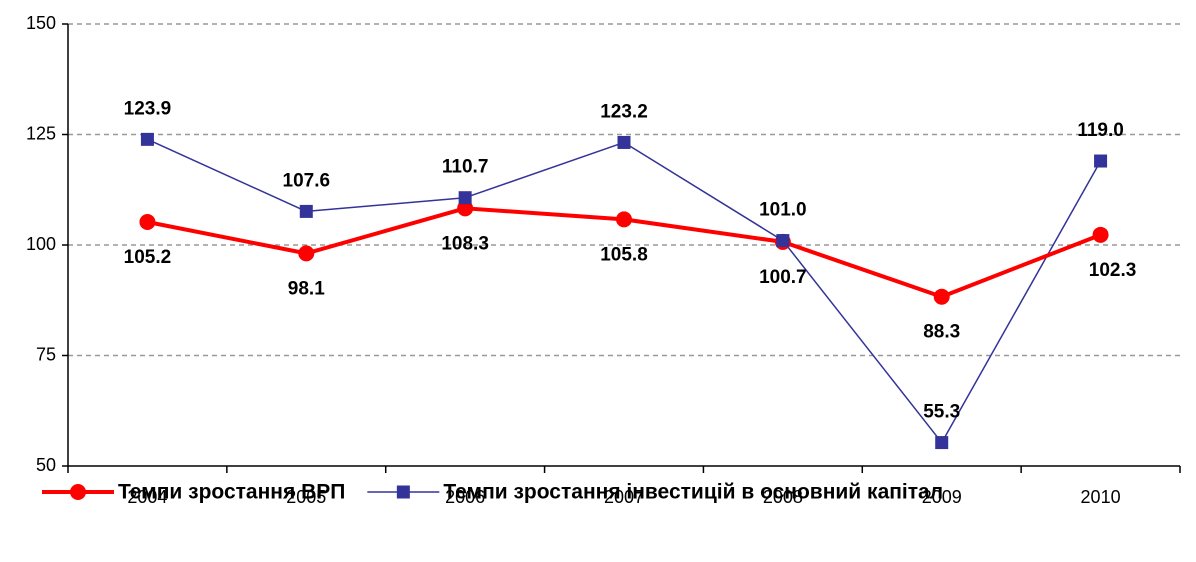  What do you see at coordinates (1101, 497) in the screenshot?
I see `x-tick-label: 2010` at bounding box center [1101, 497].